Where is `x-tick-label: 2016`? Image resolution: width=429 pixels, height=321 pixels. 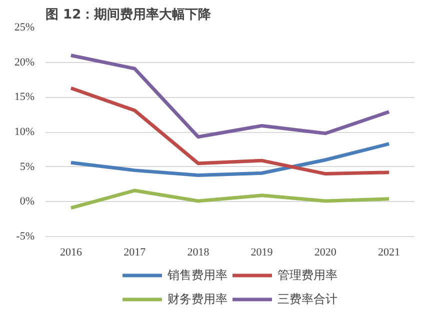 x-tick-label: 2016 is located at coordinates (71, 252).